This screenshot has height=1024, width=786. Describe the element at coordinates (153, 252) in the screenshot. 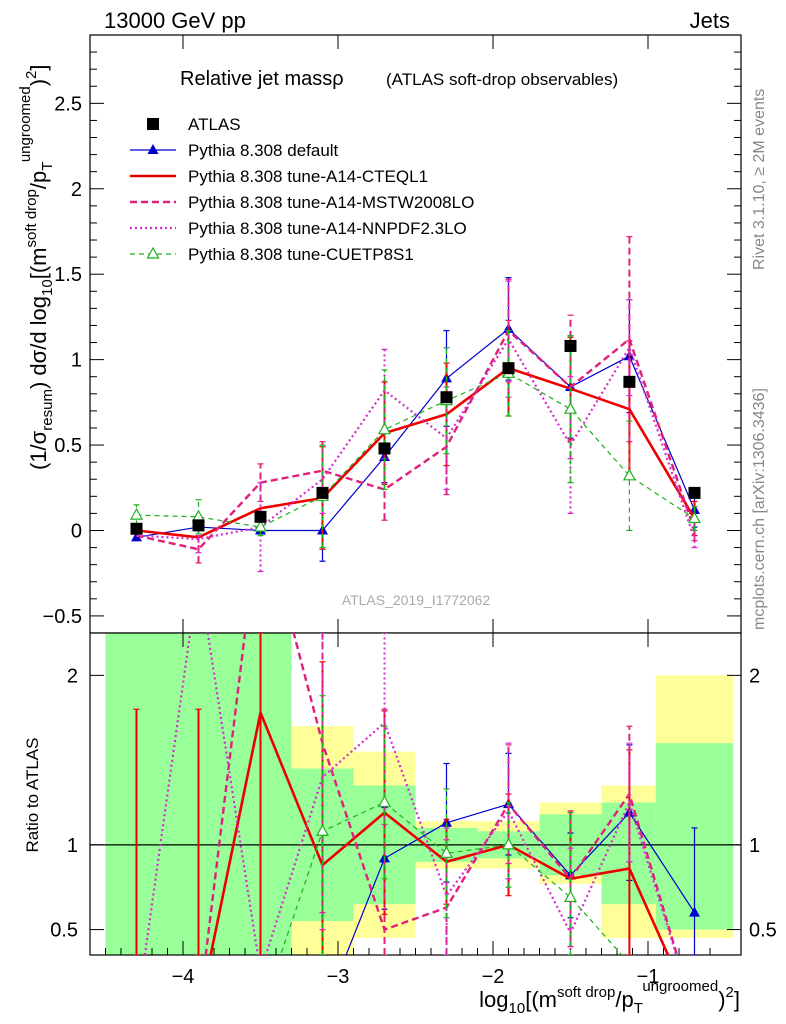

I see `legend-cuetp8s1-marker` at that location.